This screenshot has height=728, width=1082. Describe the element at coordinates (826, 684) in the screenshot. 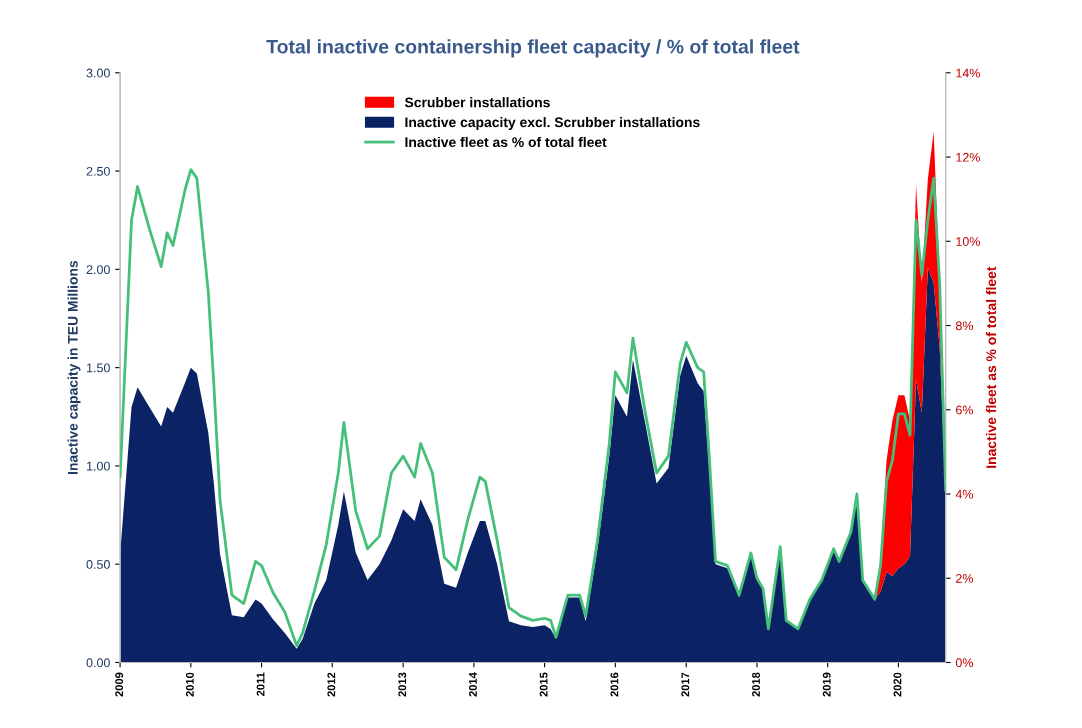

I see `x-tick-label: 2019` at that location.